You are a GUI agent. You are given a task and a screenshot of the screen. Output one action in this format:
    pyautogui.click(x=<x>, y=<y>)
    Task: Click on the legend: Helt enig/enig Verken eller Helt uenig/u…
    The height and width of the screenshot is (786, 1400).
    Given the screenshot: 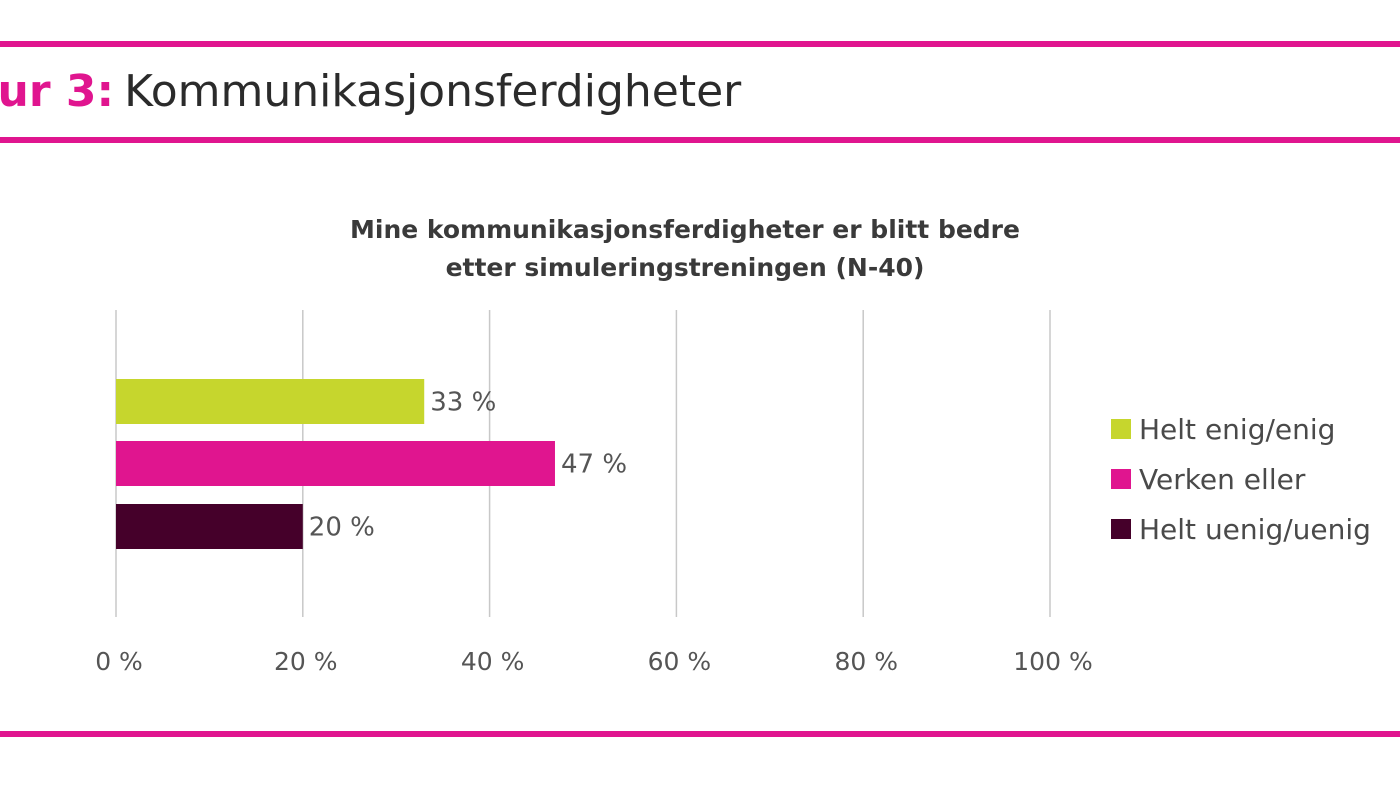 What is the action you would take?
    pyautogui.click(x=1241, y=479)
    